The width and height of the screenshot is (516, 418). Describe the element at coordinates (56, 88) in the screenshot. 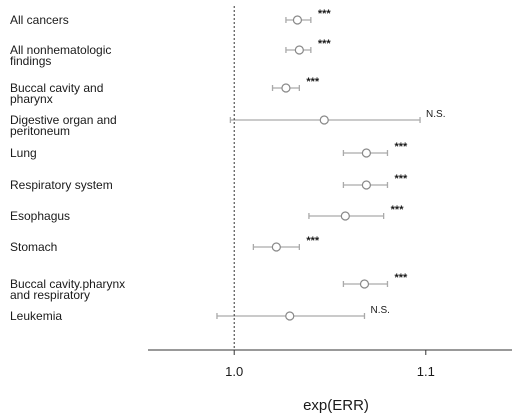

I see `category-label-line: Buccal cavity and` at that location.